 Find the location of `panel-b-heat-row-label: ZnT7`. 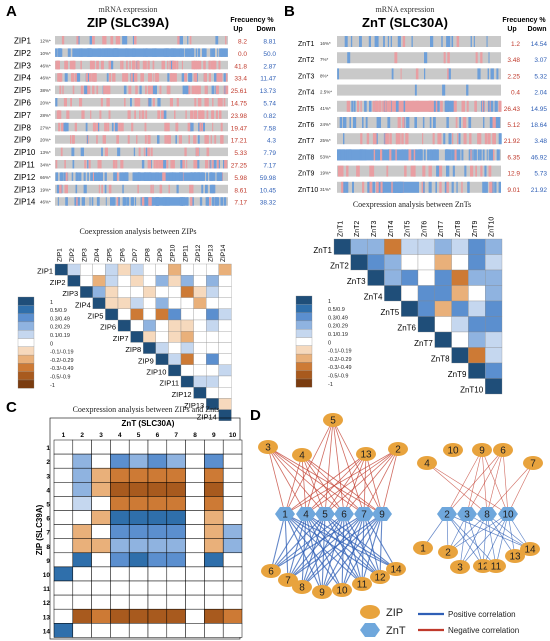

panel-b-heat-row-label: ZnT7 is located at coordinates (423, 343).